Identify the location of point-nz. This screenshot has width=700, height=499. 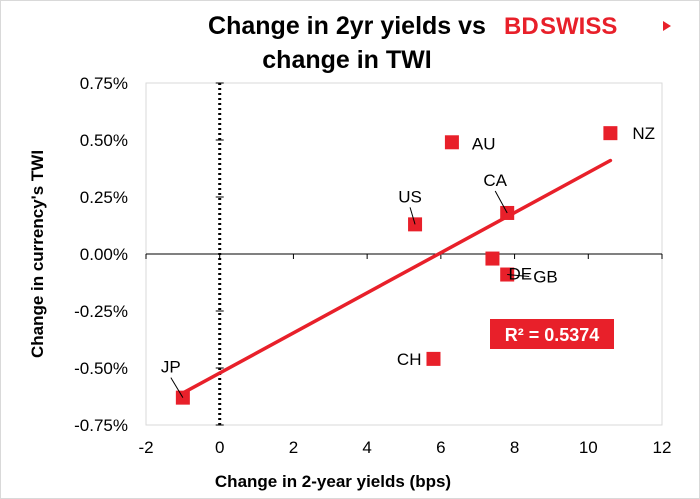
(610, 133).